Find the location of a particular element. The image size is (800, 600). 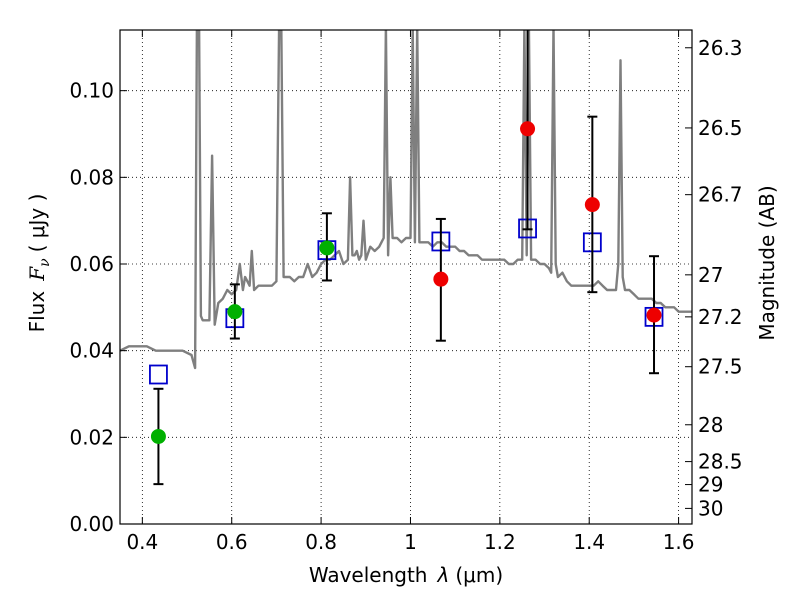

y-tick-label: 0.02 is located at coordinates (91, 437).